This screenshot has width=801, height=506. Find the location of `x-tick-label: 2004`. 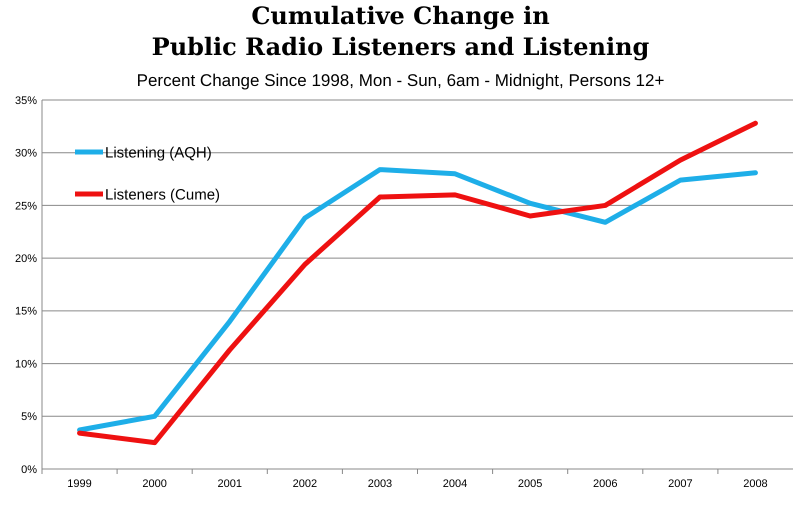

x-tick-label: 2004 is located at coordinates (455, 484).